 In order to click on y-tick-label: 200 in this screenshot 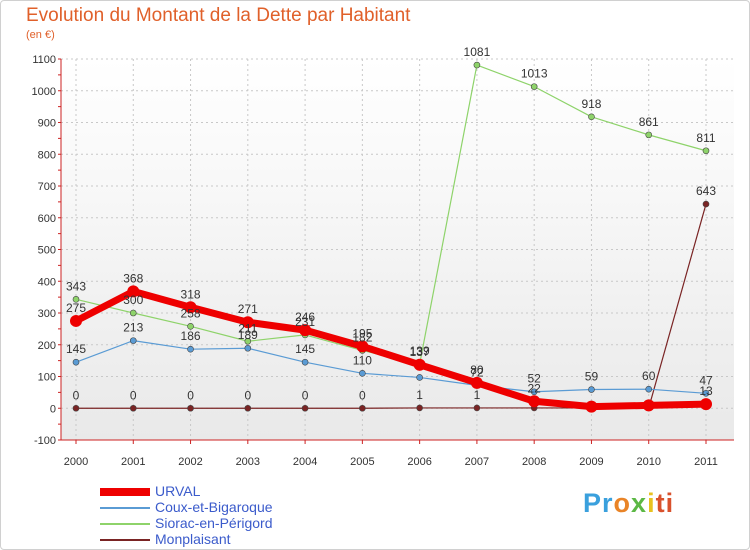, I will do `click(47, 346)`.